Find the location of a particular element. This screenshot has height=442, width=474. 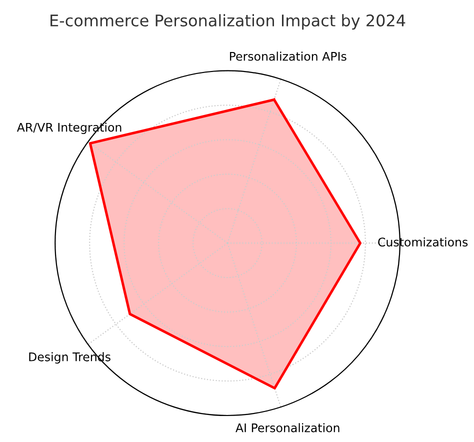

spoke-label: Personalization APIs is located at coordinates (288, 56).